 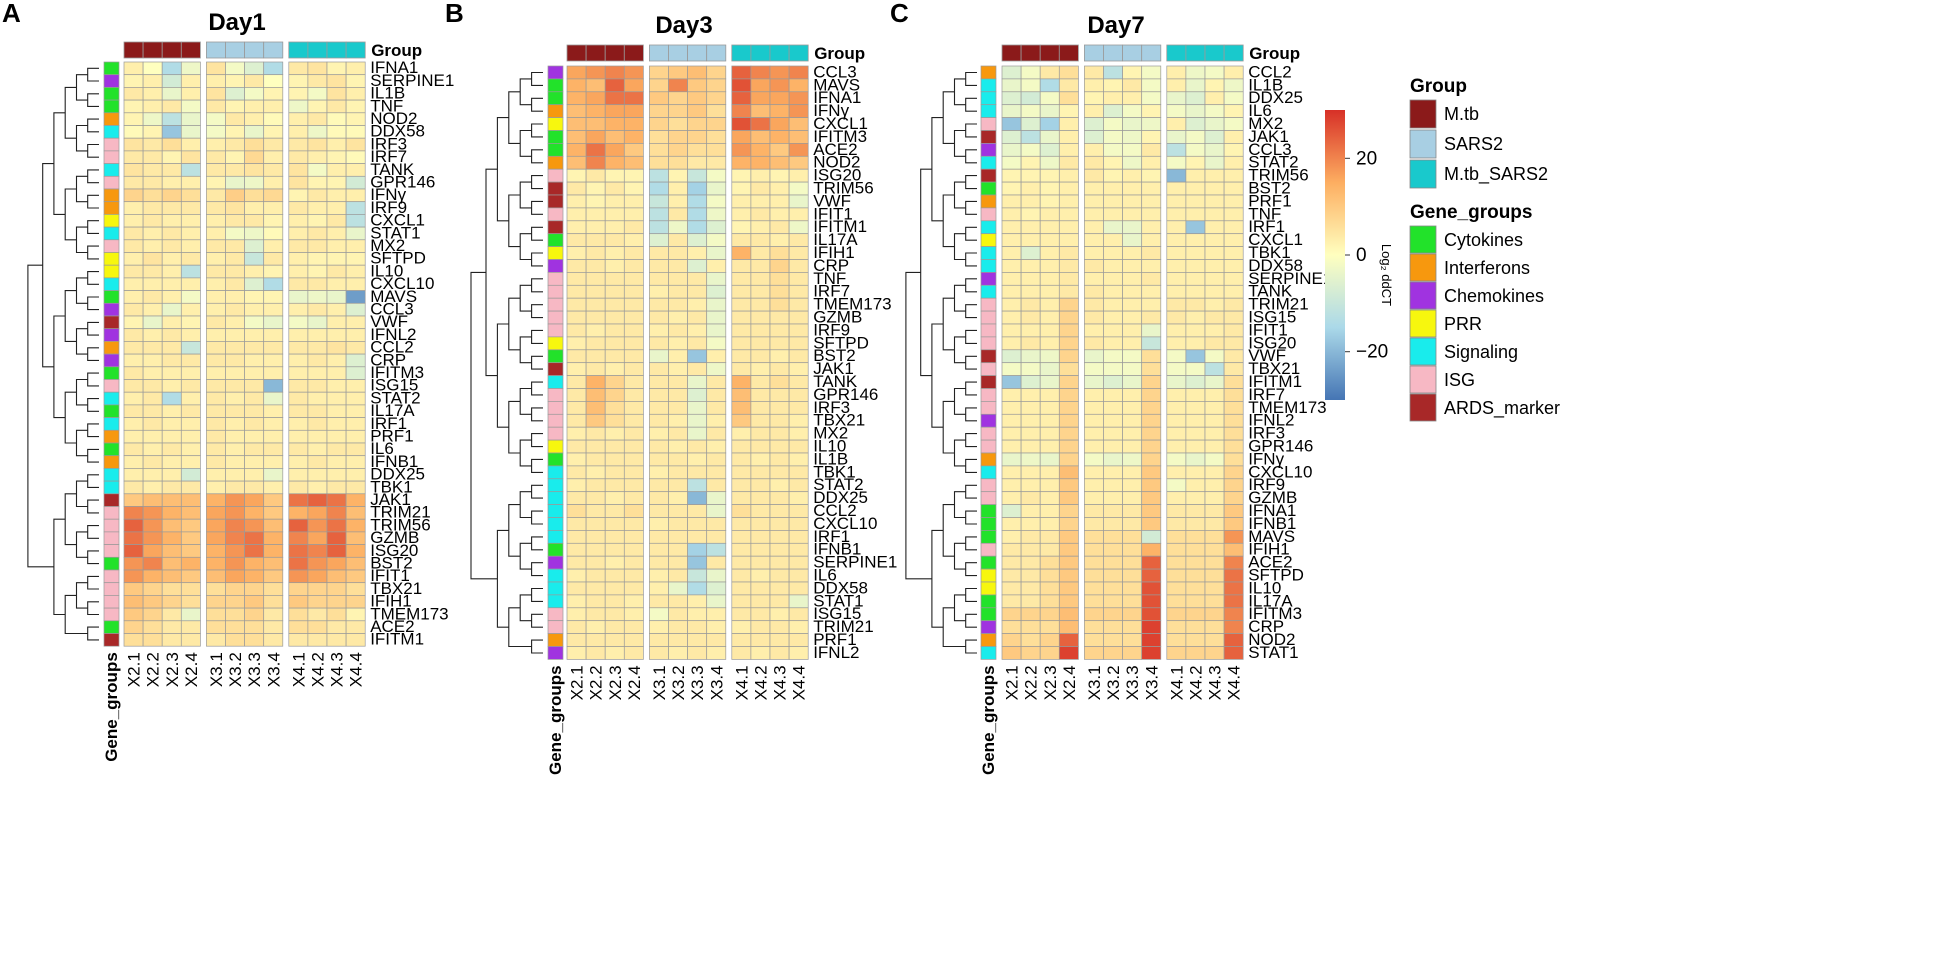 I want to click on panel-title: Day7, so click(x=1115, y=25).